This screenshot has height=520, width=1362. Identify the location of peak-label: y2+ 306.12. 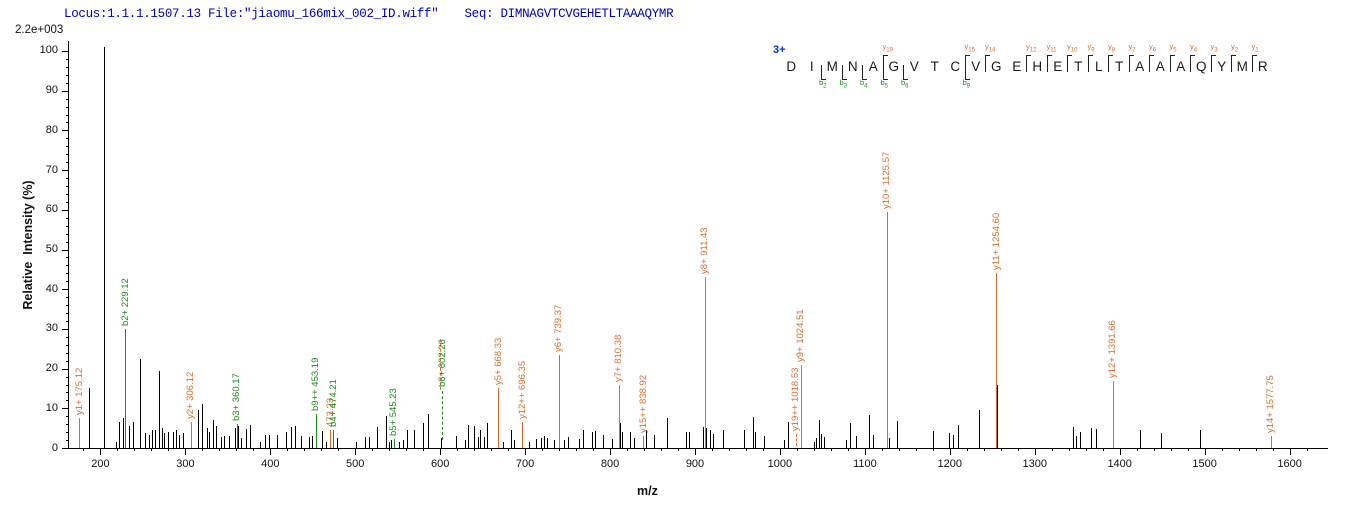
(191, 395).